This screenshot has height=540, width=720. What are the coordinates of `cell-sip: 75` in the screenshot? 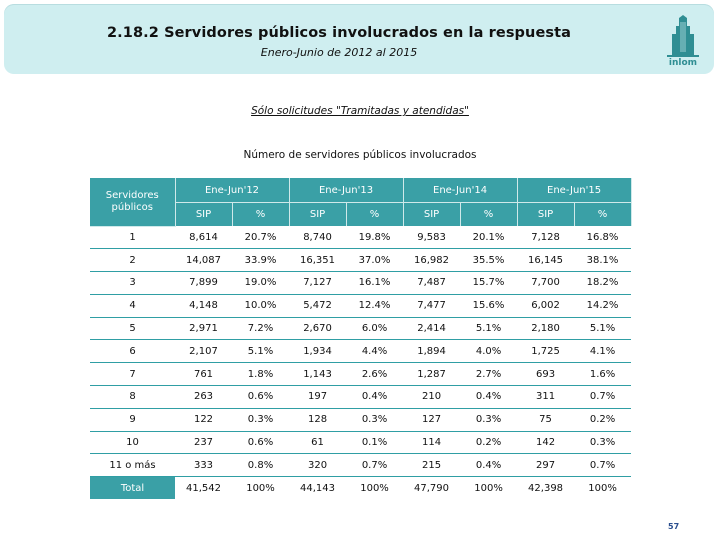 It's located at (546, 420).